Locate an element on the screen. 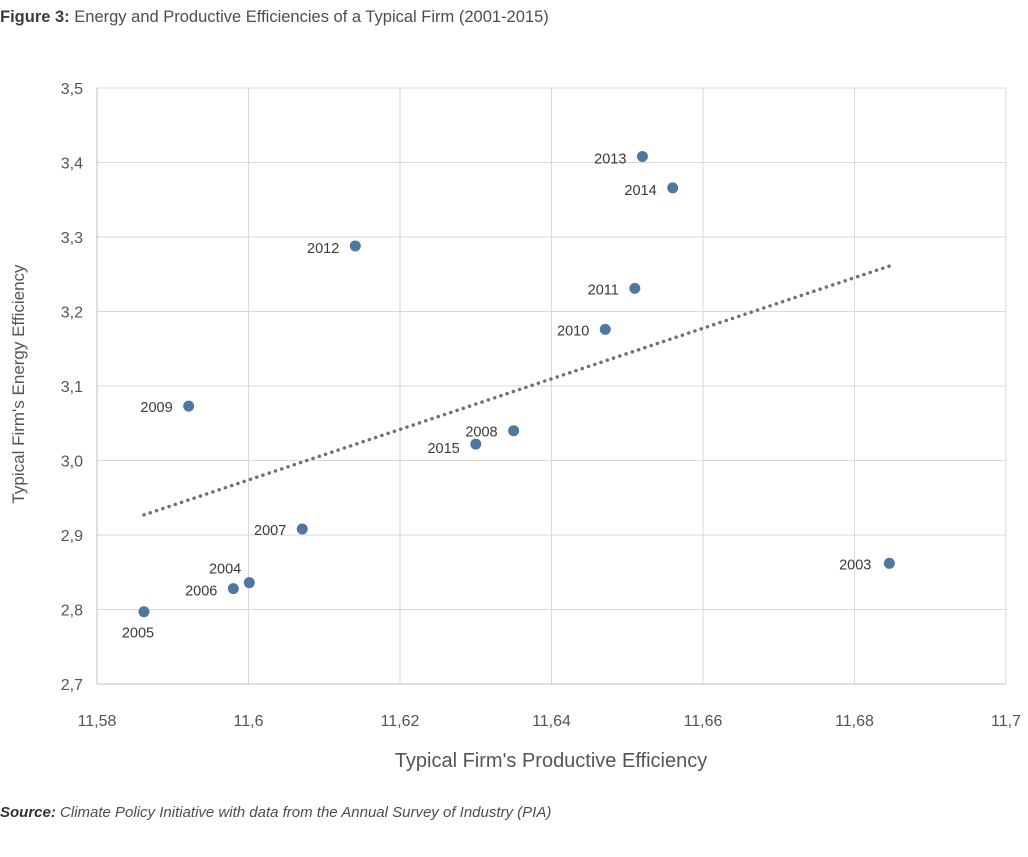  x-tick-label: 11,68 is located at coordinates (854, 721).